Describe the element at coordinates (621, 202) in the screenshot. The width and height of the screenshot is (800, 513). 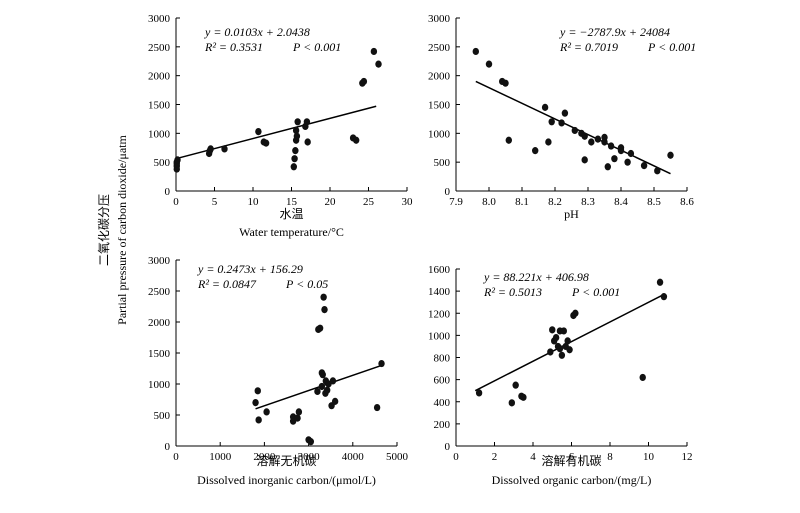
I see `x-tick-label: 8.4` at that location.